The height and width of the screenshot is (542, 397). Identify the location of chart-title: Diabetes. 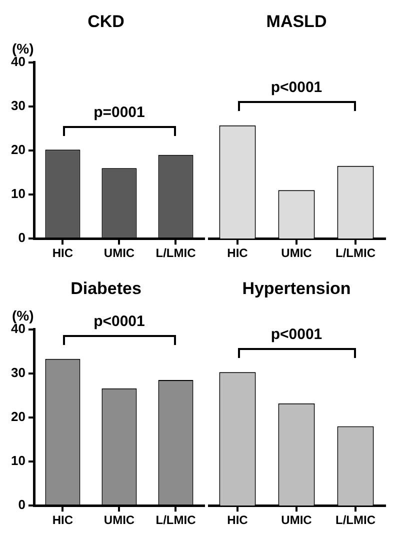
(106, 288).